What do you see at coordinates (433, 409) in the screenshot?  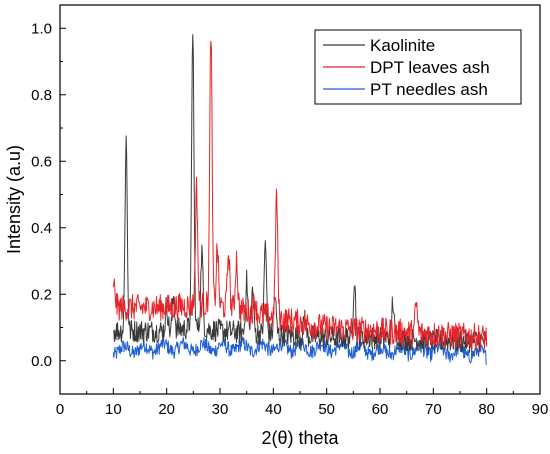 I see `x-tick-label: 70` at bounding box center [433, 409].